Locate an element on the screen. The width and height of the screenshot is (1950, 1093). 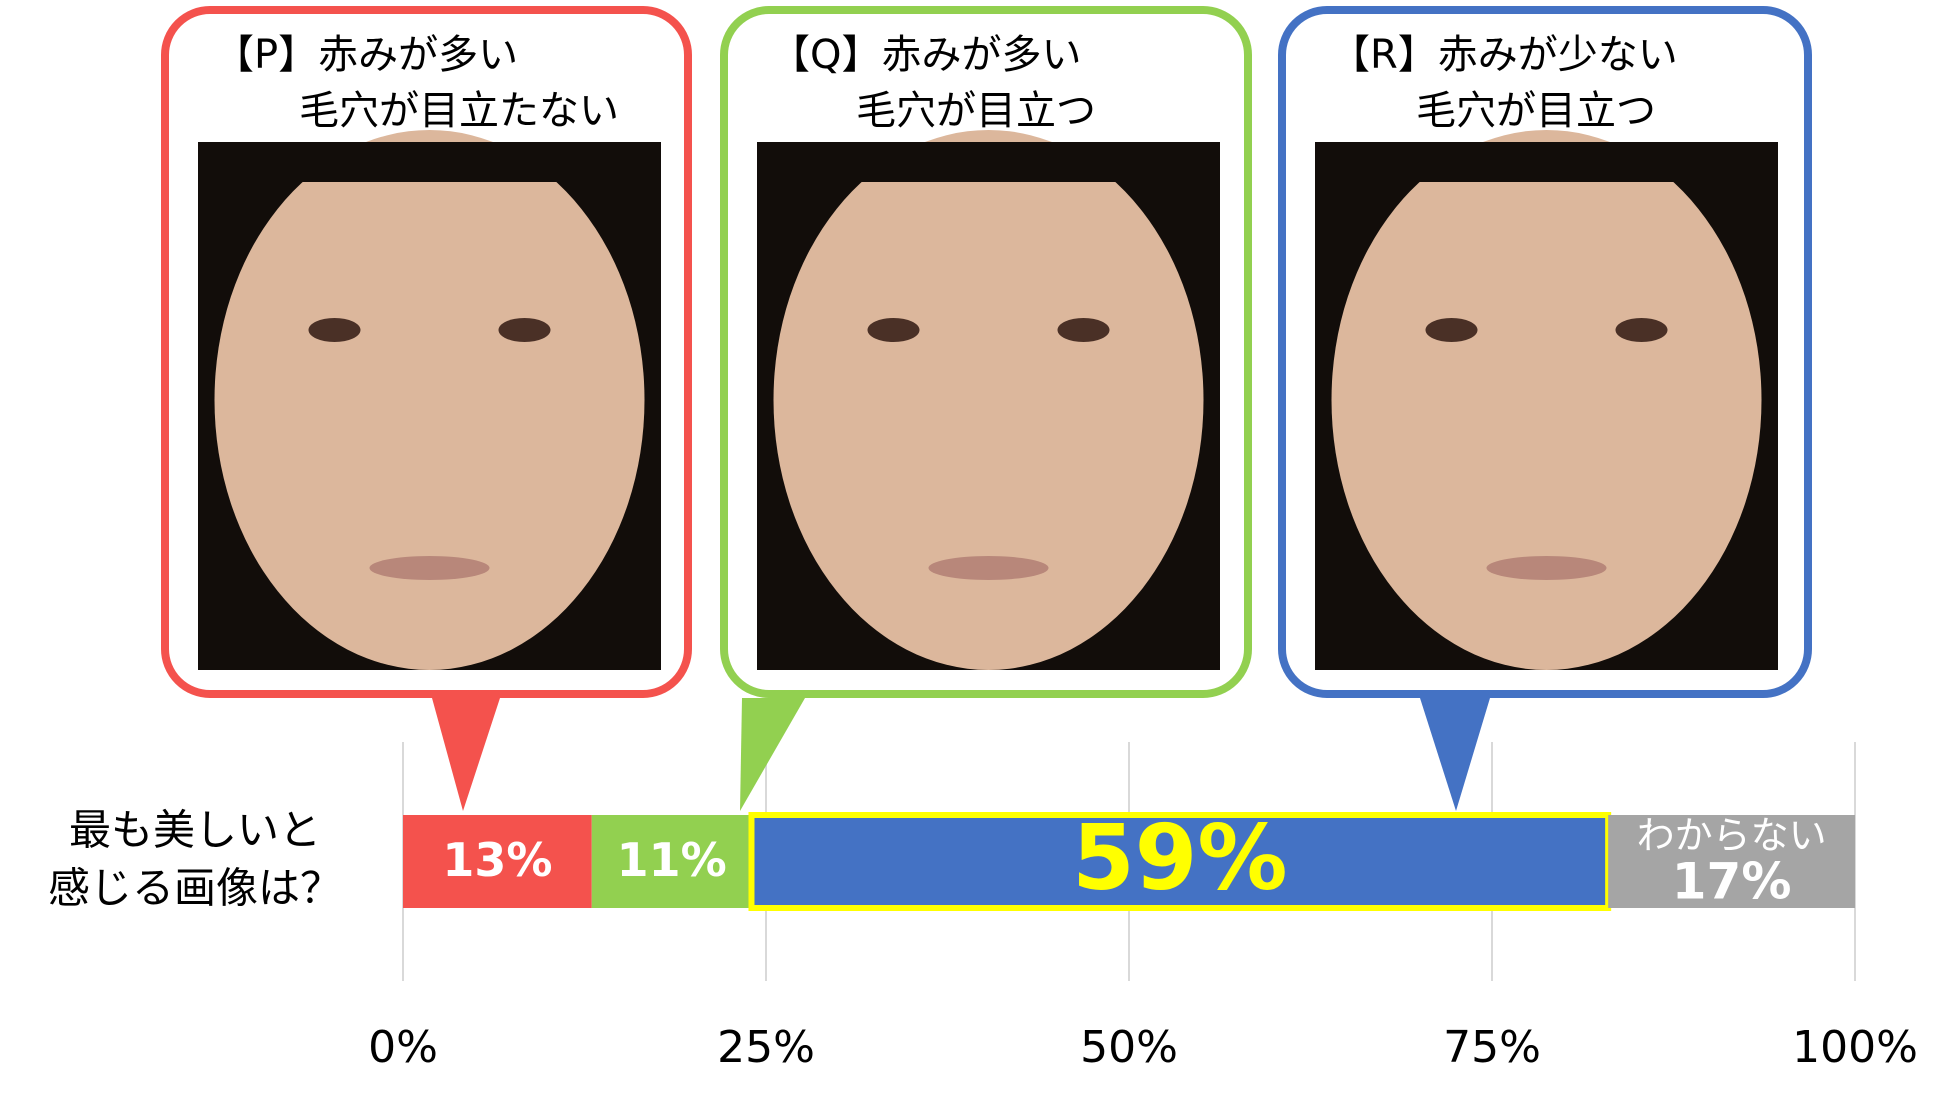
value-label: 11% is located at coordinates (672, 860).